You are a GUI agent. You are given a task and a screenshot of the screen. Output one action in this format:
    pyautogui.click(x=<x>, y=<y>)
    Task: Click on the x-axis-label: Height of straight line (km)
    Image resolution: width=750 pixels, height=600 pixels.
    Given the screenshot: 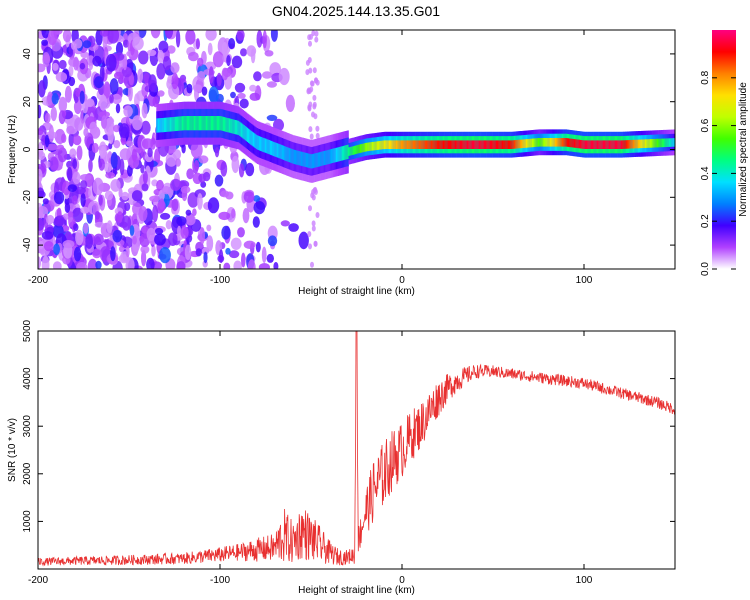 What is the action you would take?
    pyautogui.click(x=356, y=590)
    